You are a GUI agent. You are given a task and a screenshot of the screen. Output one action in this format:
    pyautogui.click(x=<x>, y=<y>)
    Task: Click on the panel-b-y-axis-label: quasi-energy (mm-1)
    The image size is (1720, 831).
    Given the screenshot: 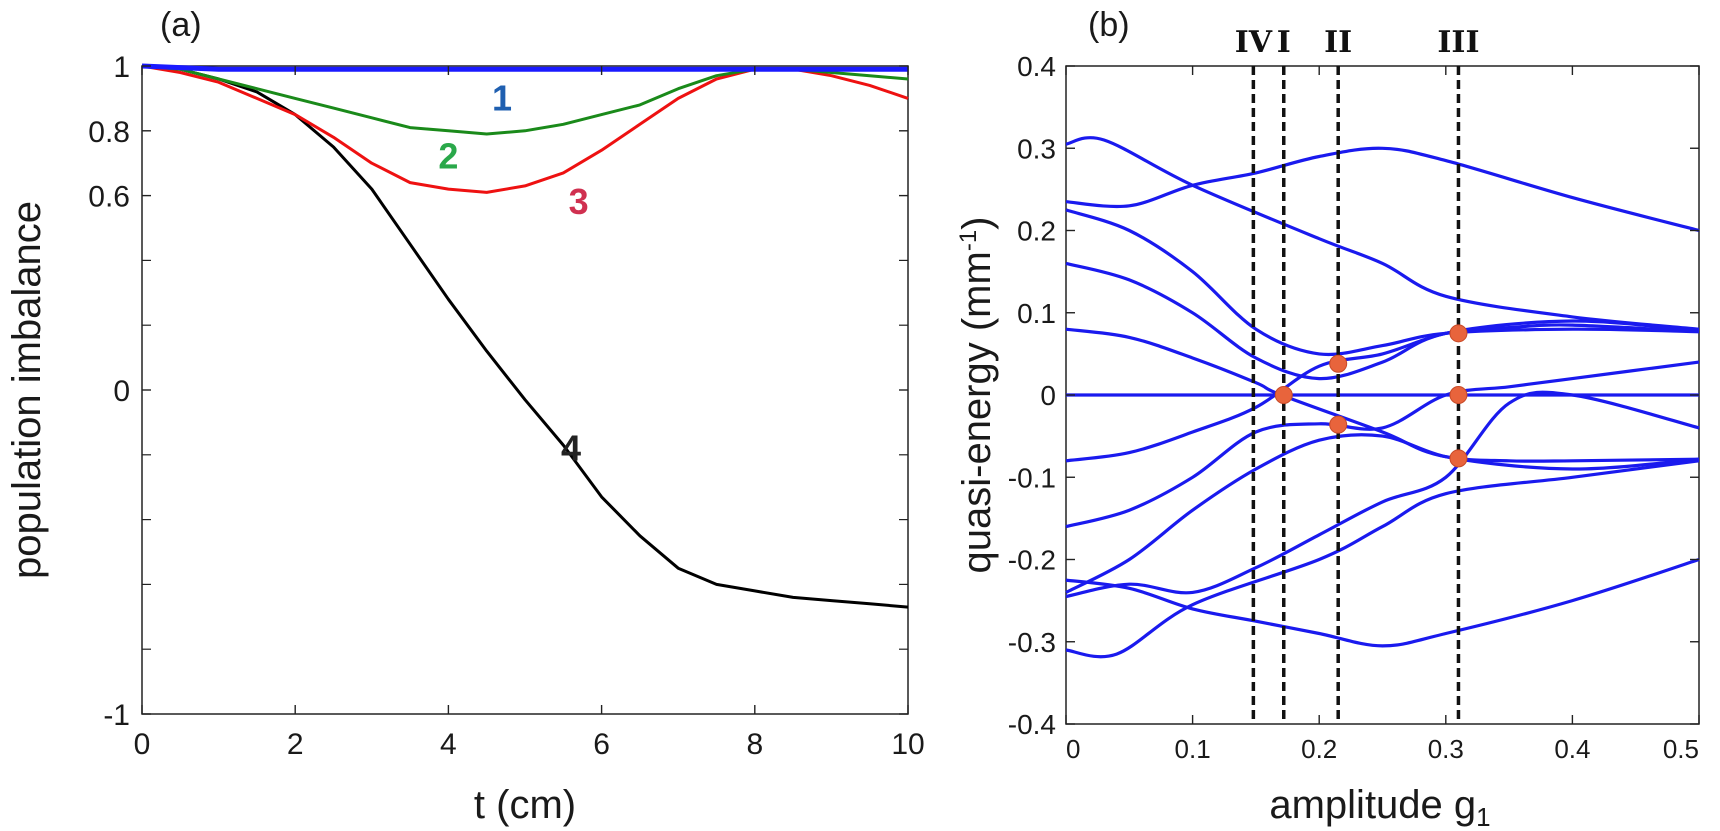 What is the action you would take?
    pyautogui.click(x=977, y=395)
    